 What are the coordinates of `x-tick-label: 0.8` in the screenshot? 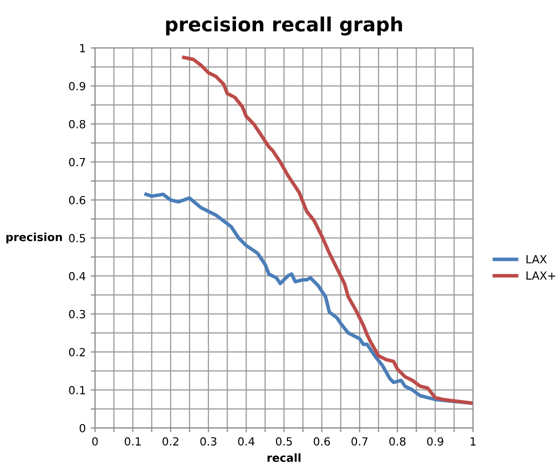 It's located at (397, 441).